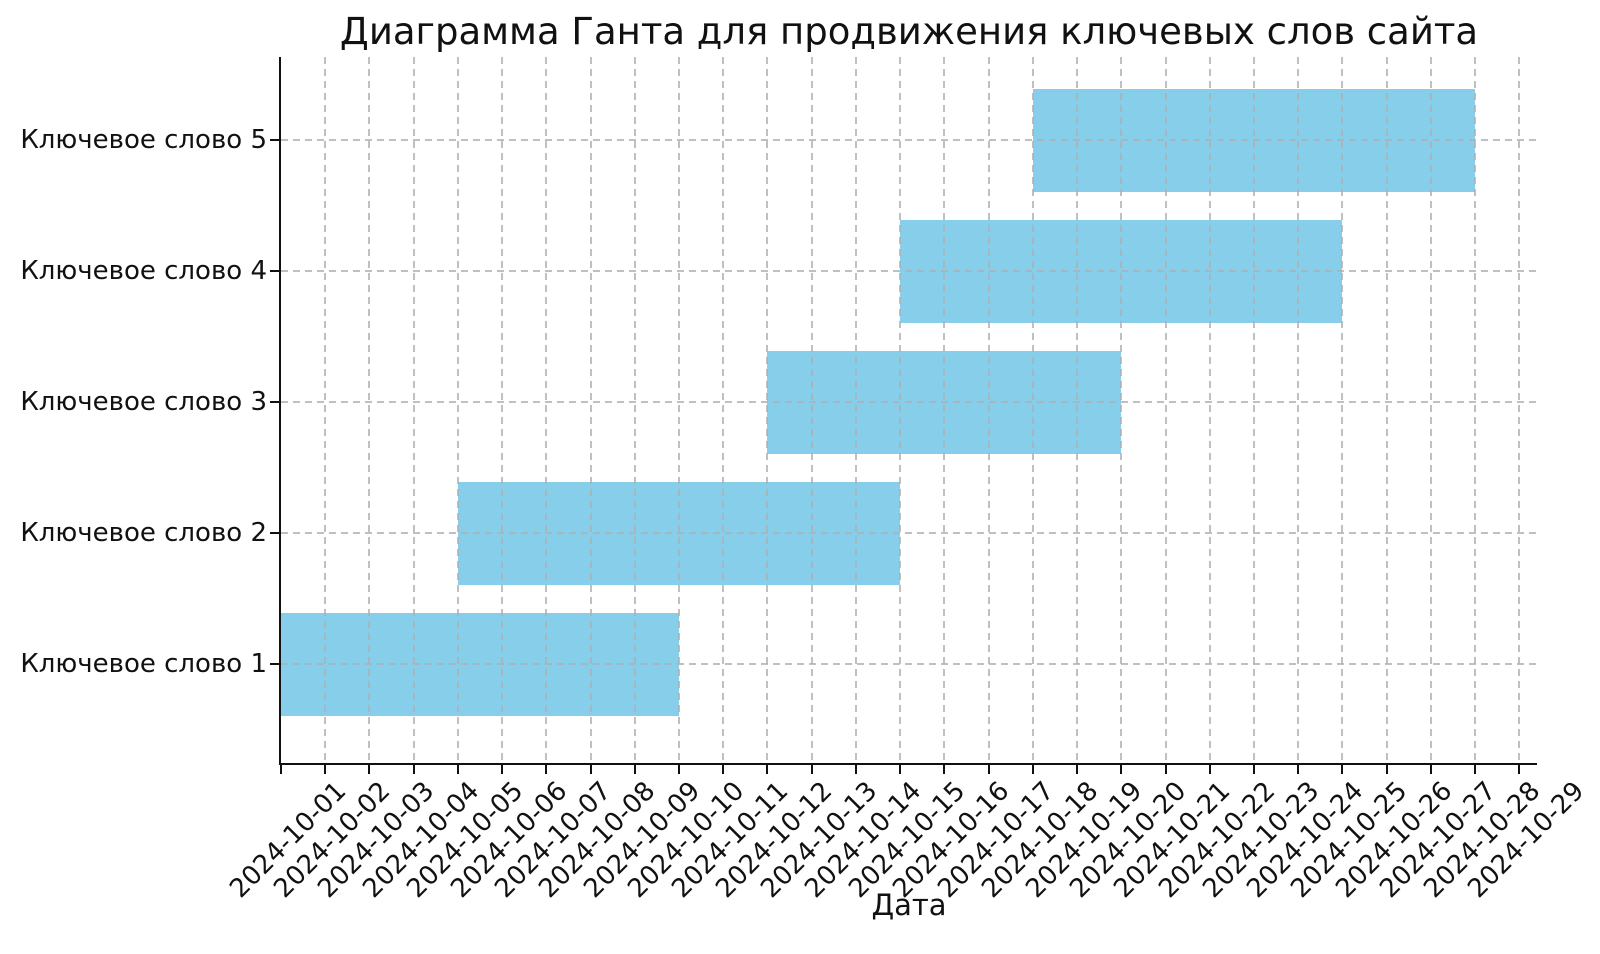  I want to click on x-axis-title: Дата, so click(909, 905).